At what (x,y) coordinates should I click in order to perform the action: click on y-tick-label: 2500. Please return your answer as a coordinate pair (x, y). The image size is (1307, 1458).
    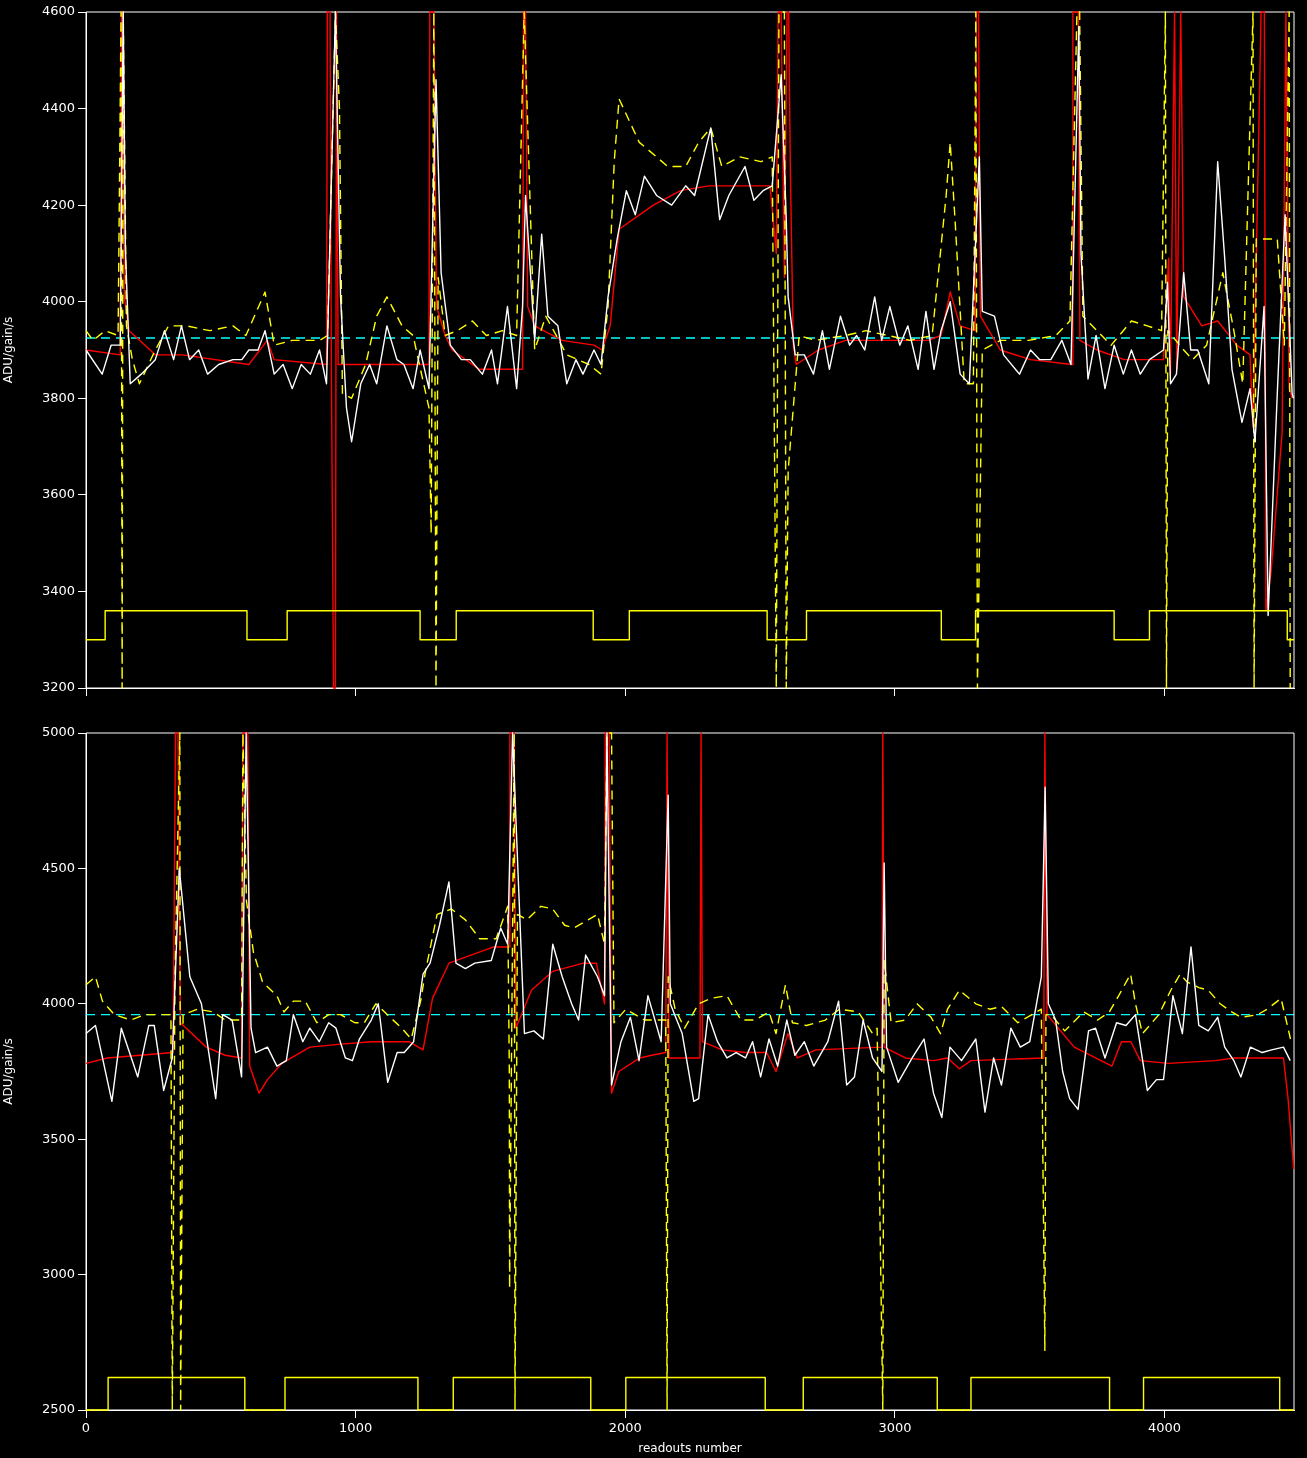
    Looking at the image, I should click on (58, 1409).